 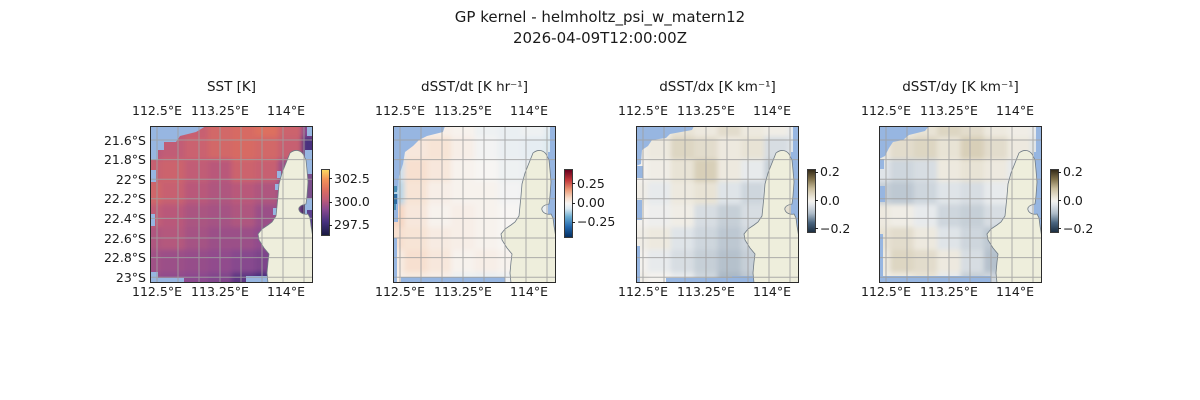 I want to click on lon-tick-bottom-dsst_dx: 112.5°E, so click(x=643, y=291).